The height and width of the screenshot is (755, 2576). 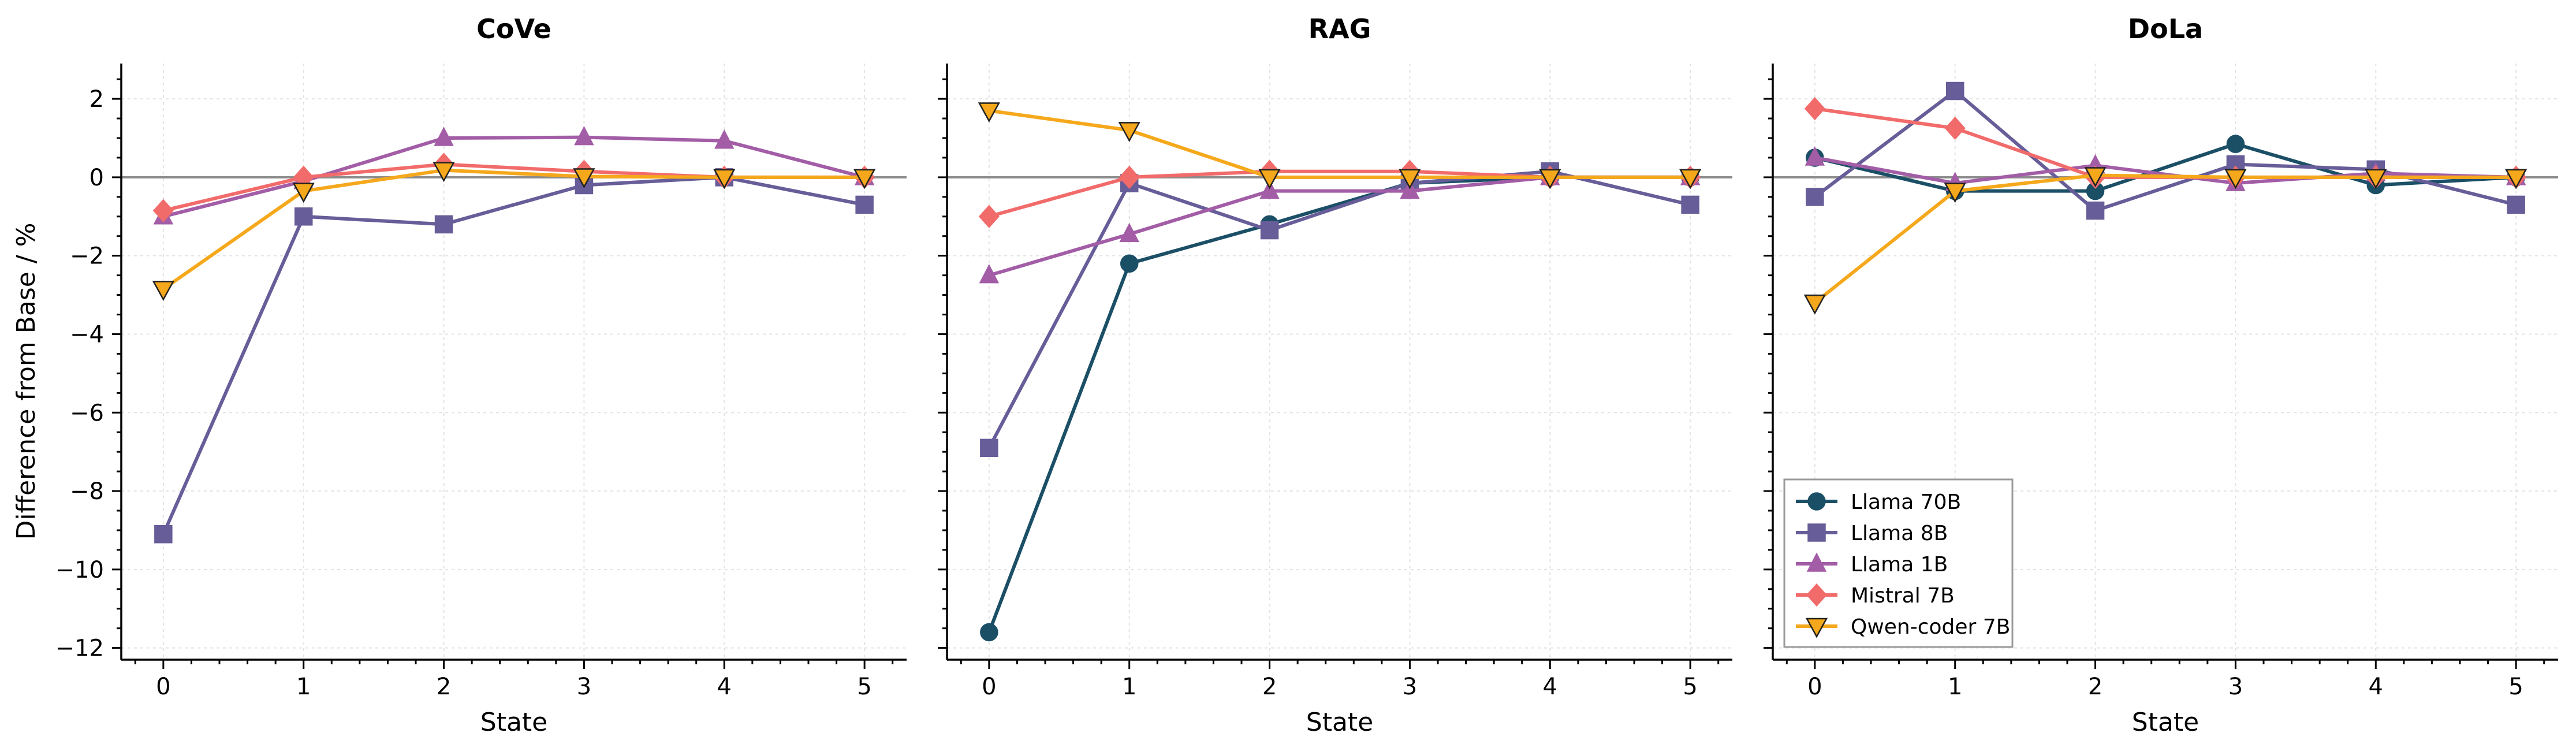 I want to click on y-tick-label: 2, so click(x=97, y=99).